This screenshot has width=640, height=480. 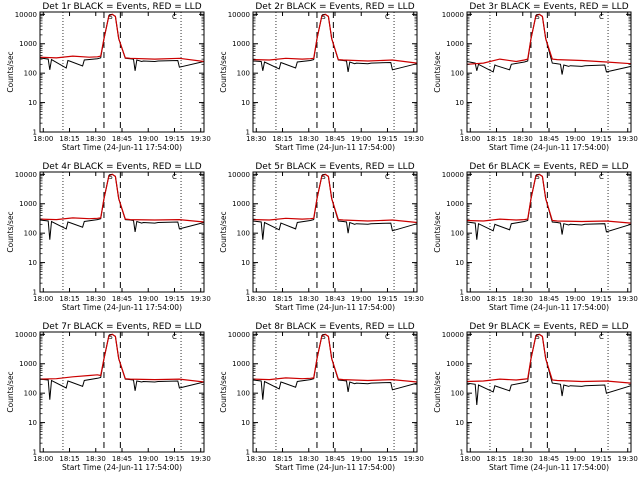 I want to click on chart-title: Det 6r BLACK = Events, RED = LLD, so click(x=548, y=167).